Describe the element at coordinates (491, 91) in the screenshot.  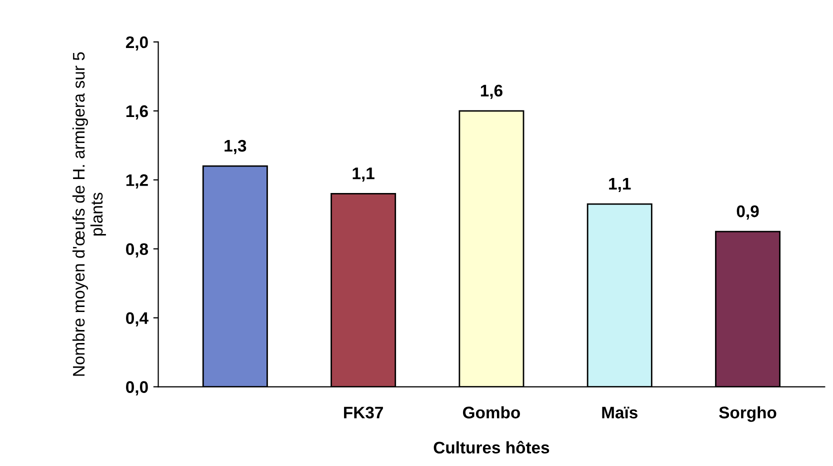
I see `data-label: 1,6` at that location.